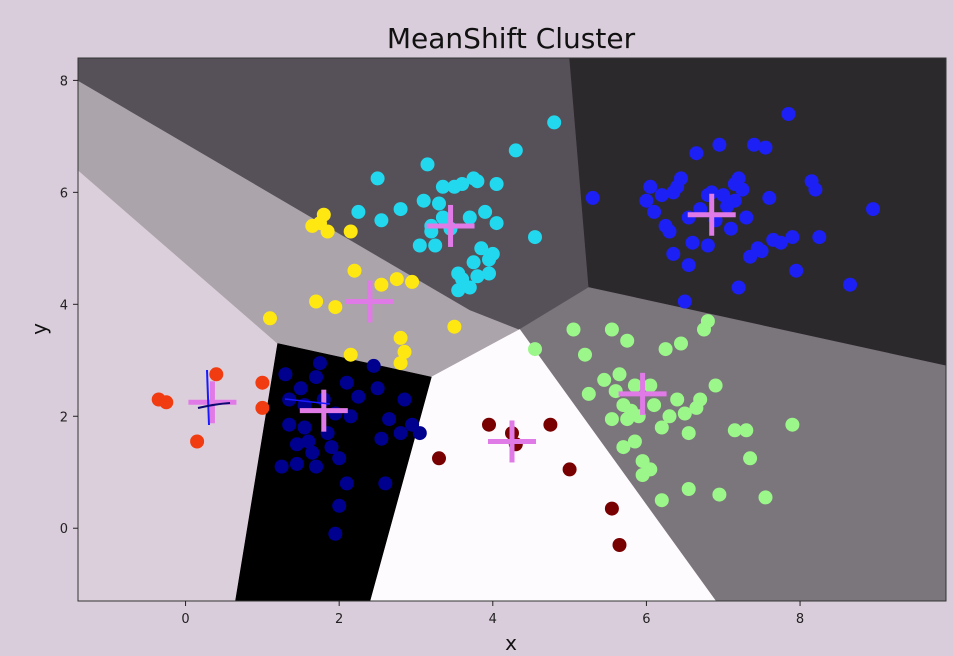 The height and width of the screenshot is (656, 953). What do you see at coordinates (511, 38) in the screenshot?
I see `chart-title: MeanShift Cluster` at bounding box center [511, 38].